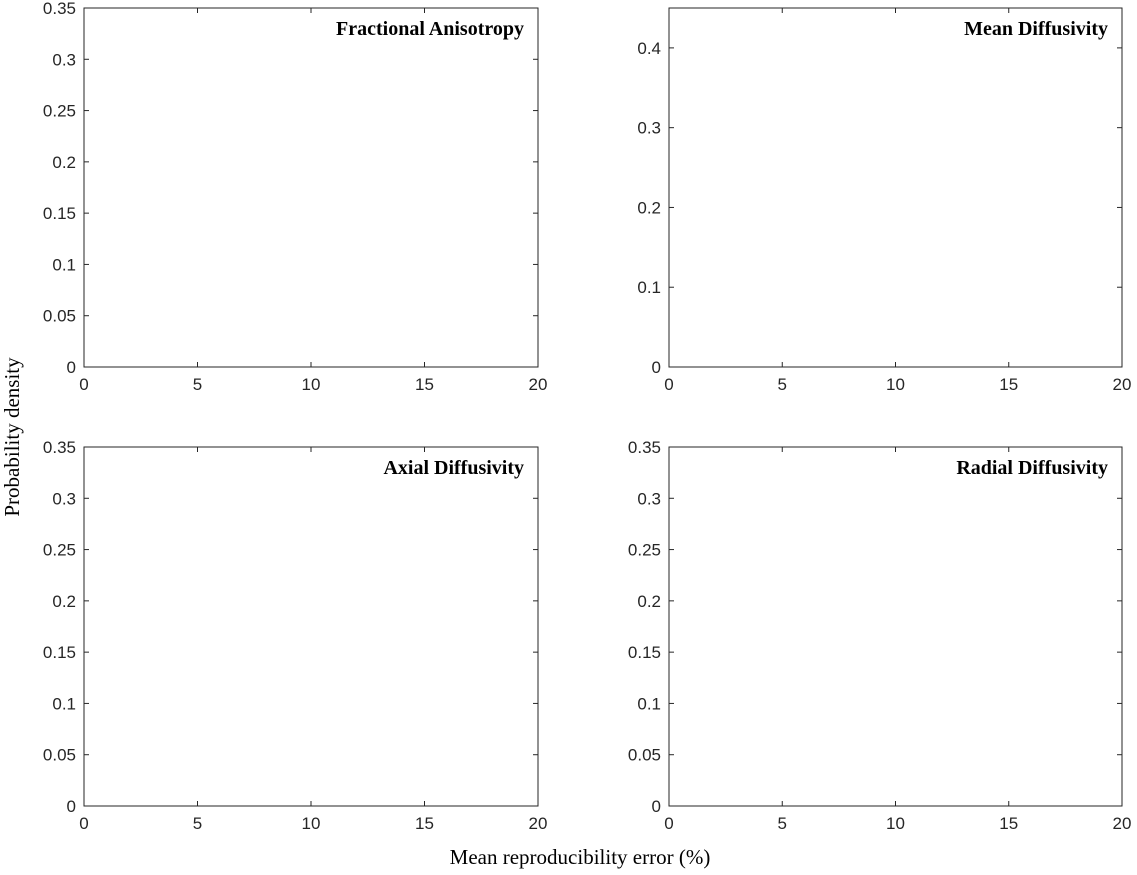  Describe the element at coordinates (649, 48) in the screenshot. I see `y-tick-label: 0.4` at that location.